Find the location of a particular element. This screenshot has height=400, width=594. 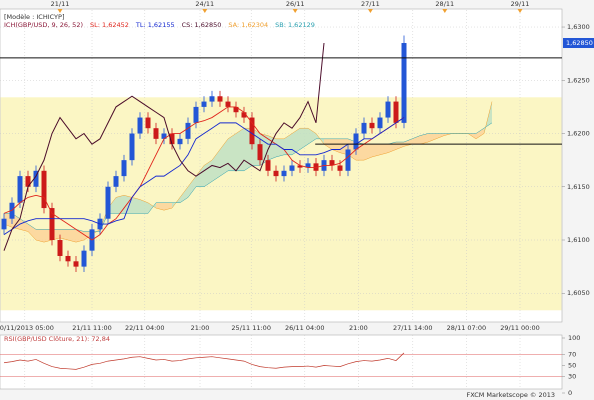

last-price-box is located at coordinates (578, 43).